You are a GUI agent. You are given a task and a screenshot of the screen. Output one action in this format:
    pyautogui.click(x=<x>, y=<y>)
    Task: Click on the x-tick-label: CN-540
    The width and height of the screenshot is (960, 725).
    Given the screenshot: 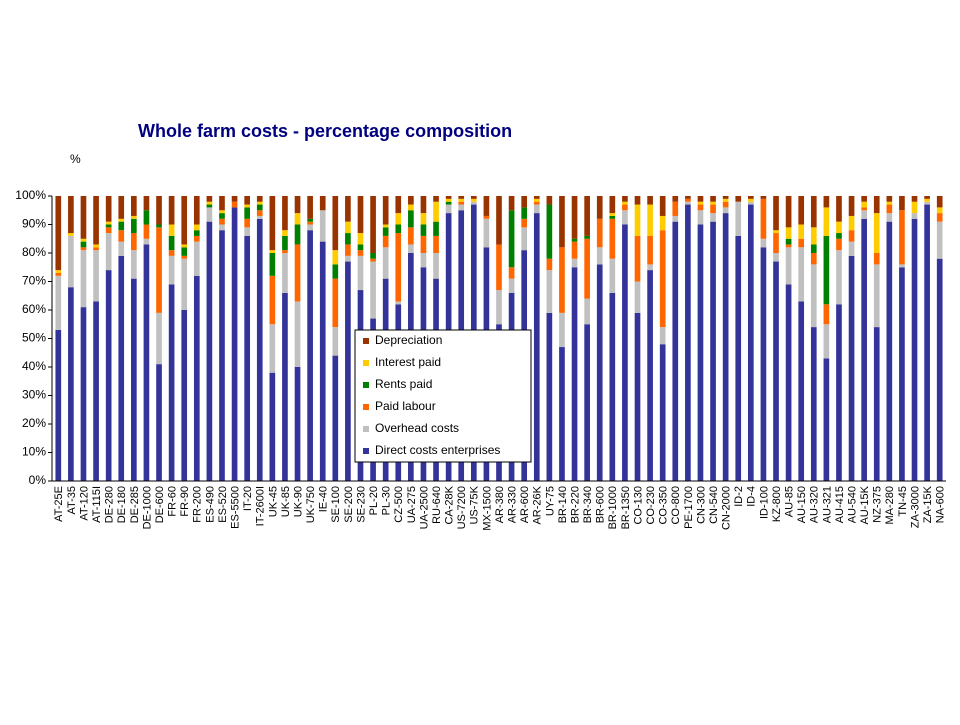 What is the action you would take?
    pyautogui.click(x=714, y=505)
    